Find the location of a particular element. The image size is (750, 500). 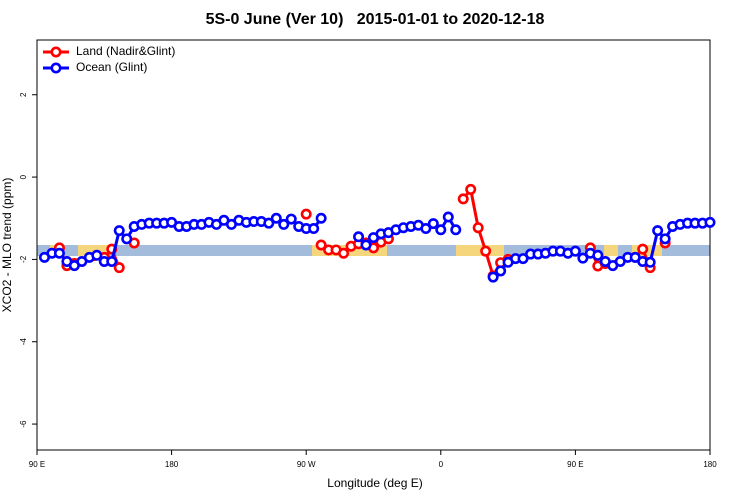

x-tick-label: 0 is located at coordinates (441, 464).